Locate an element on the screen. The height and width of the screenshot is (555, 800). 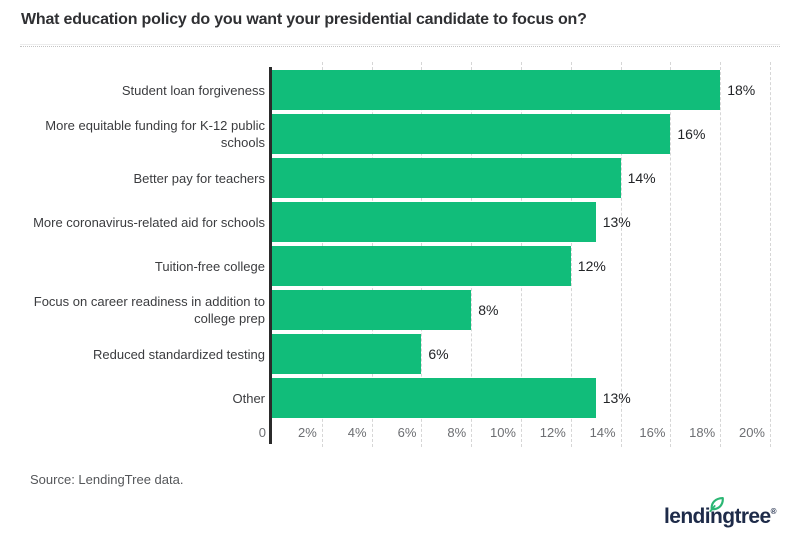
bar-value-label: 6% is located at coordinates (438, 354).